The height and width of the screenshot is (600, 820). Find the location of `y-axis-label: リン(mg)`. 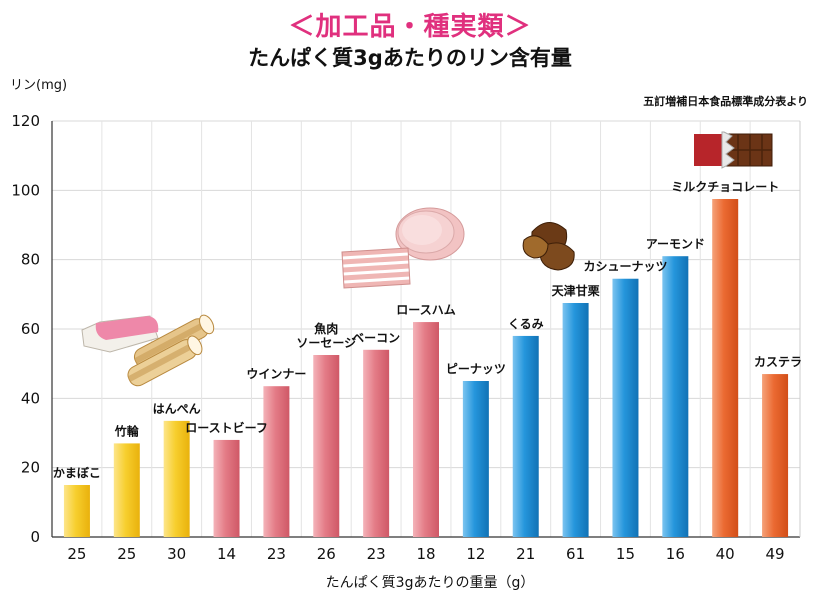

y-axis-label: リン(mg) is located at coordinates (39, 85).